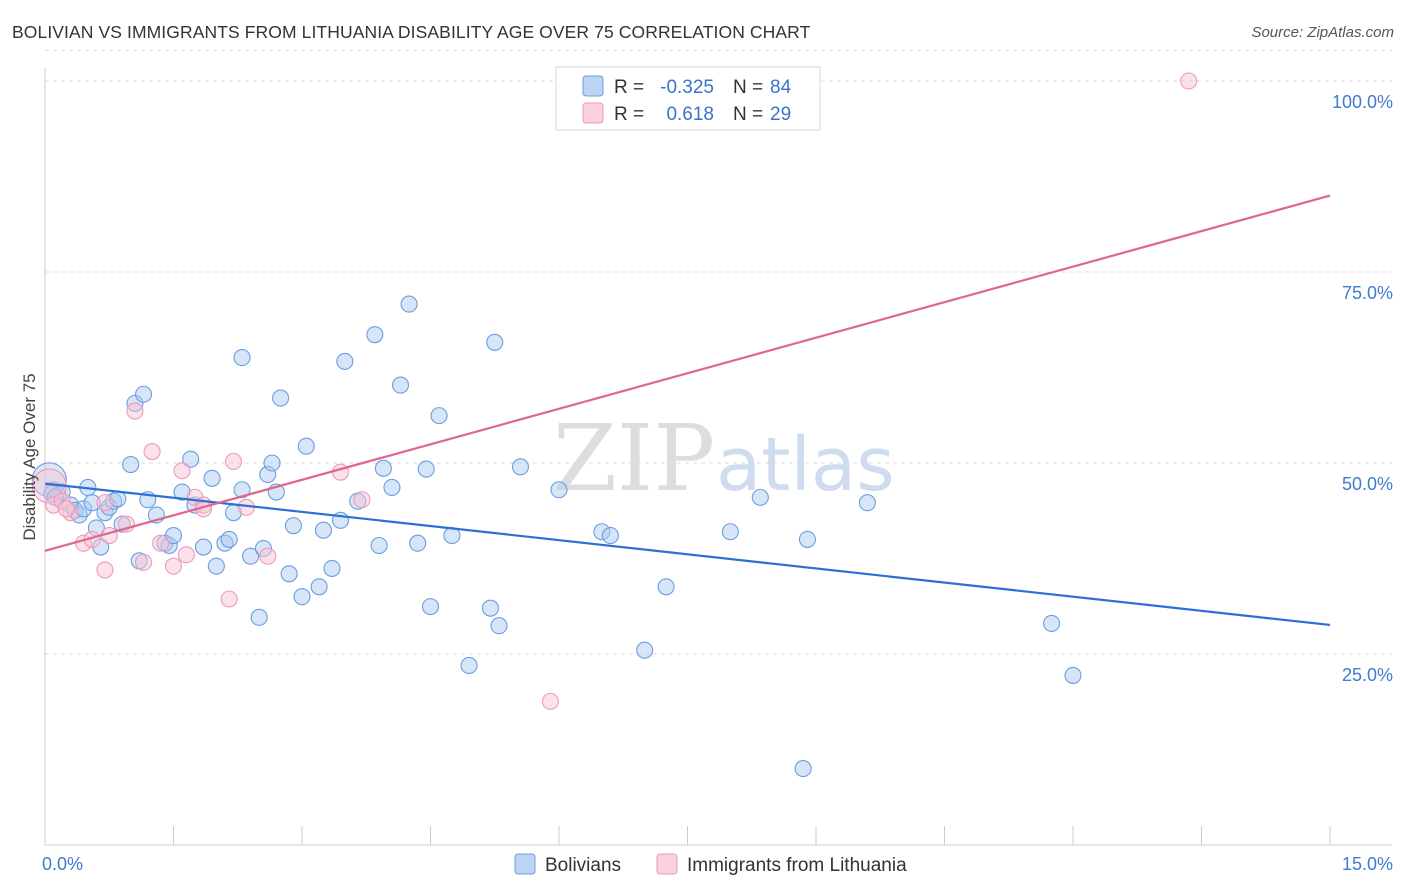  What do you see at coordinates (748, 114) in the screenshot?
I see `legend-n-label-lithuania: N =` at bounding box center [748, 114].